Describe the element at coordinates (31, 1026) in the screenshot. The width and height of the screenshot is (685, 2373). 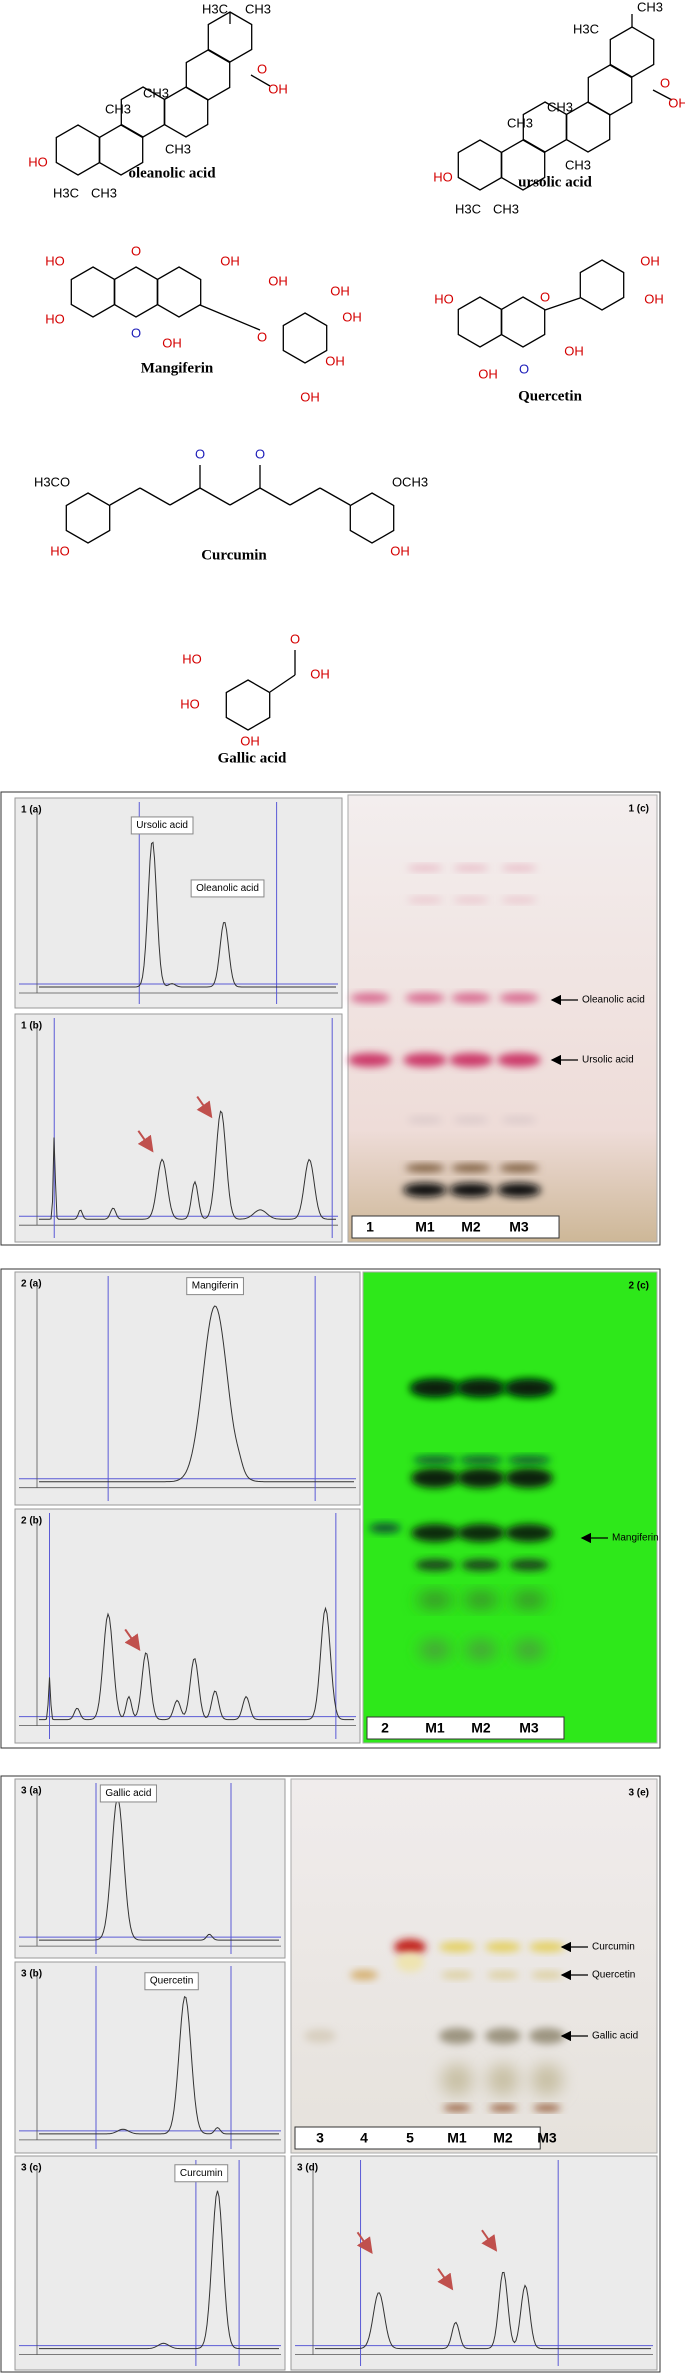
I see `chromatogram-label: 1 (b)` at that location.